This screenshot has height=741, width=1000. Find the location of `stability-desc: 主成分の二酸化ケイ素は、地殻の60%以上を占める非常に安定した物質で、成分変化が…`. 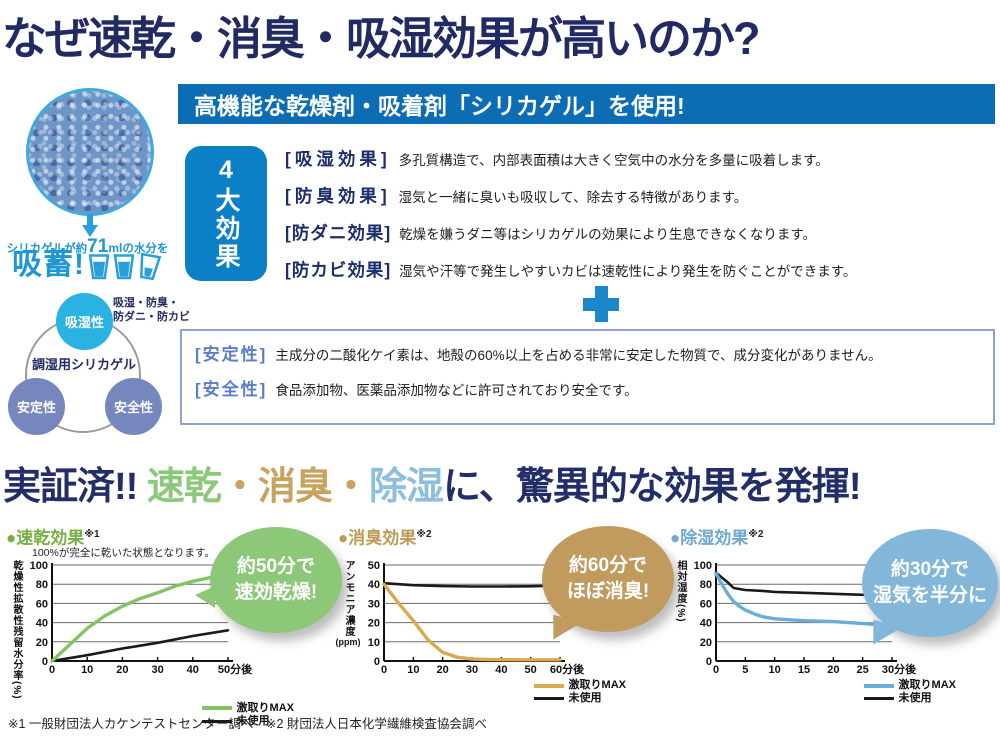

stability-desc: 主成分の二酸化ケイ素は、地殻の60%以上を占める非常に安定した物質で、成分変化が… is located at coordinates (578, 355).